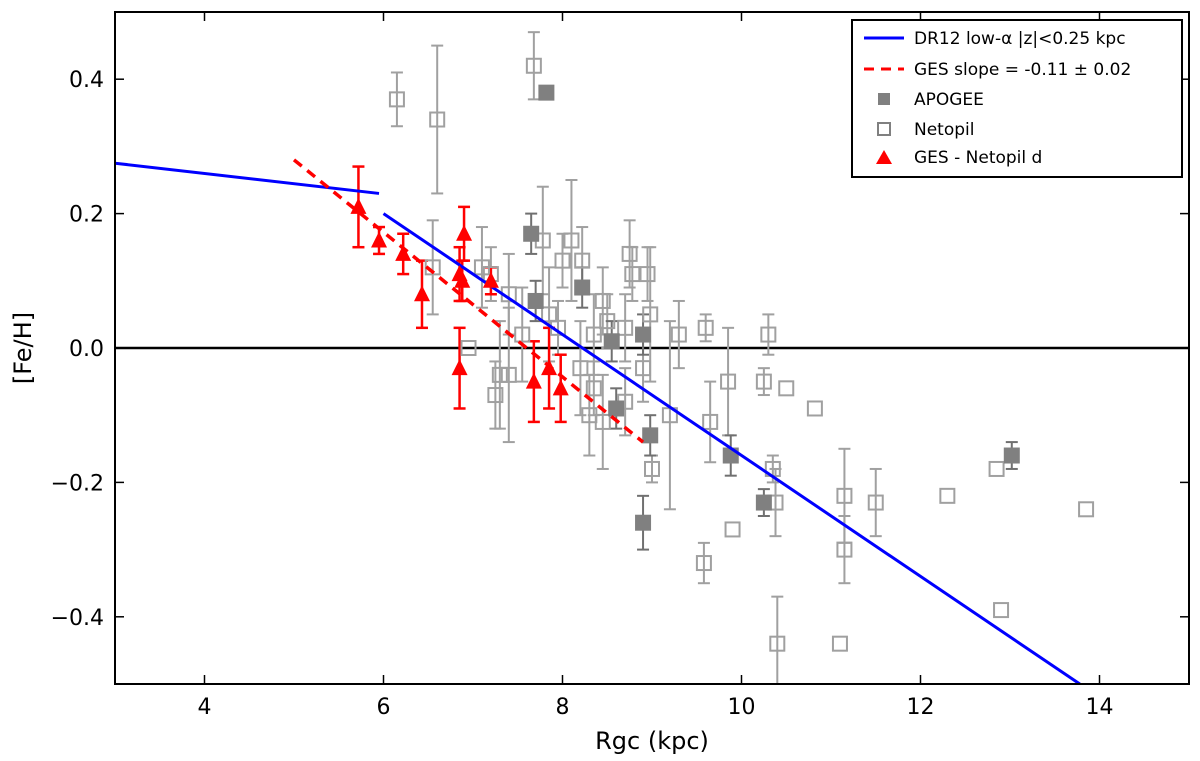 The height and width of the screenshot is (761, 1200). Describe the element at coordinates (884, 129) in the screenshot. I see `legend-netopil-open-square-icon` at that location.